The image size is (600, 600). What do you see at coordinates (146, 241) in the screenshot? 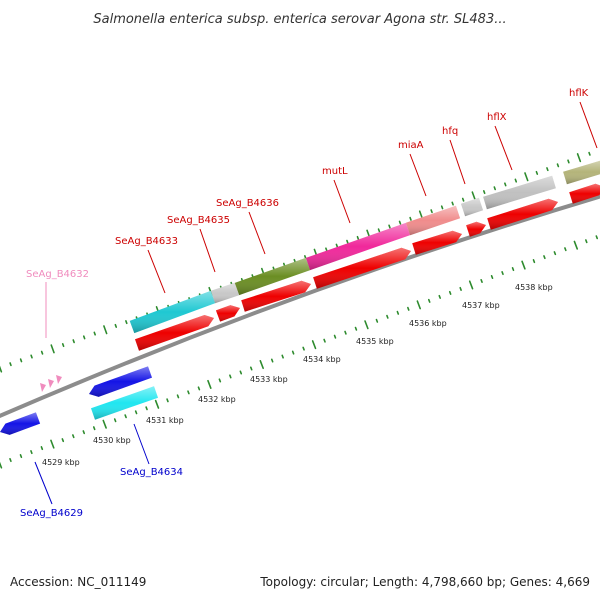
I see `gene-label-seag-b4633: SeAg_B4633` at bounding box center [146, 241].